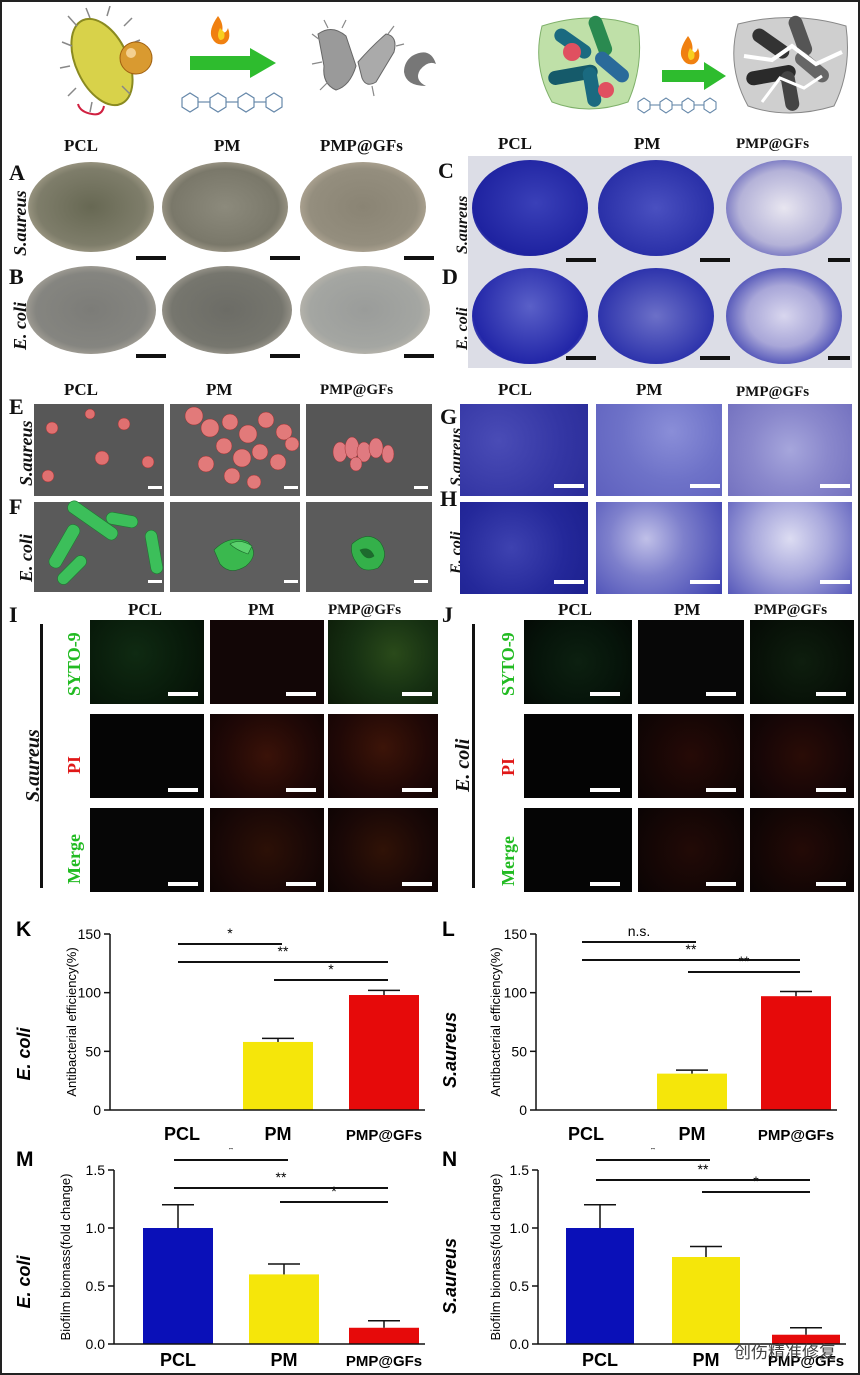 This screenshot has width=860, height=1375. What do you see at coordinates (520, 1228) in the screenshot?
I see `y-tick-label: 1.0` at bounding box center [520, 1228].